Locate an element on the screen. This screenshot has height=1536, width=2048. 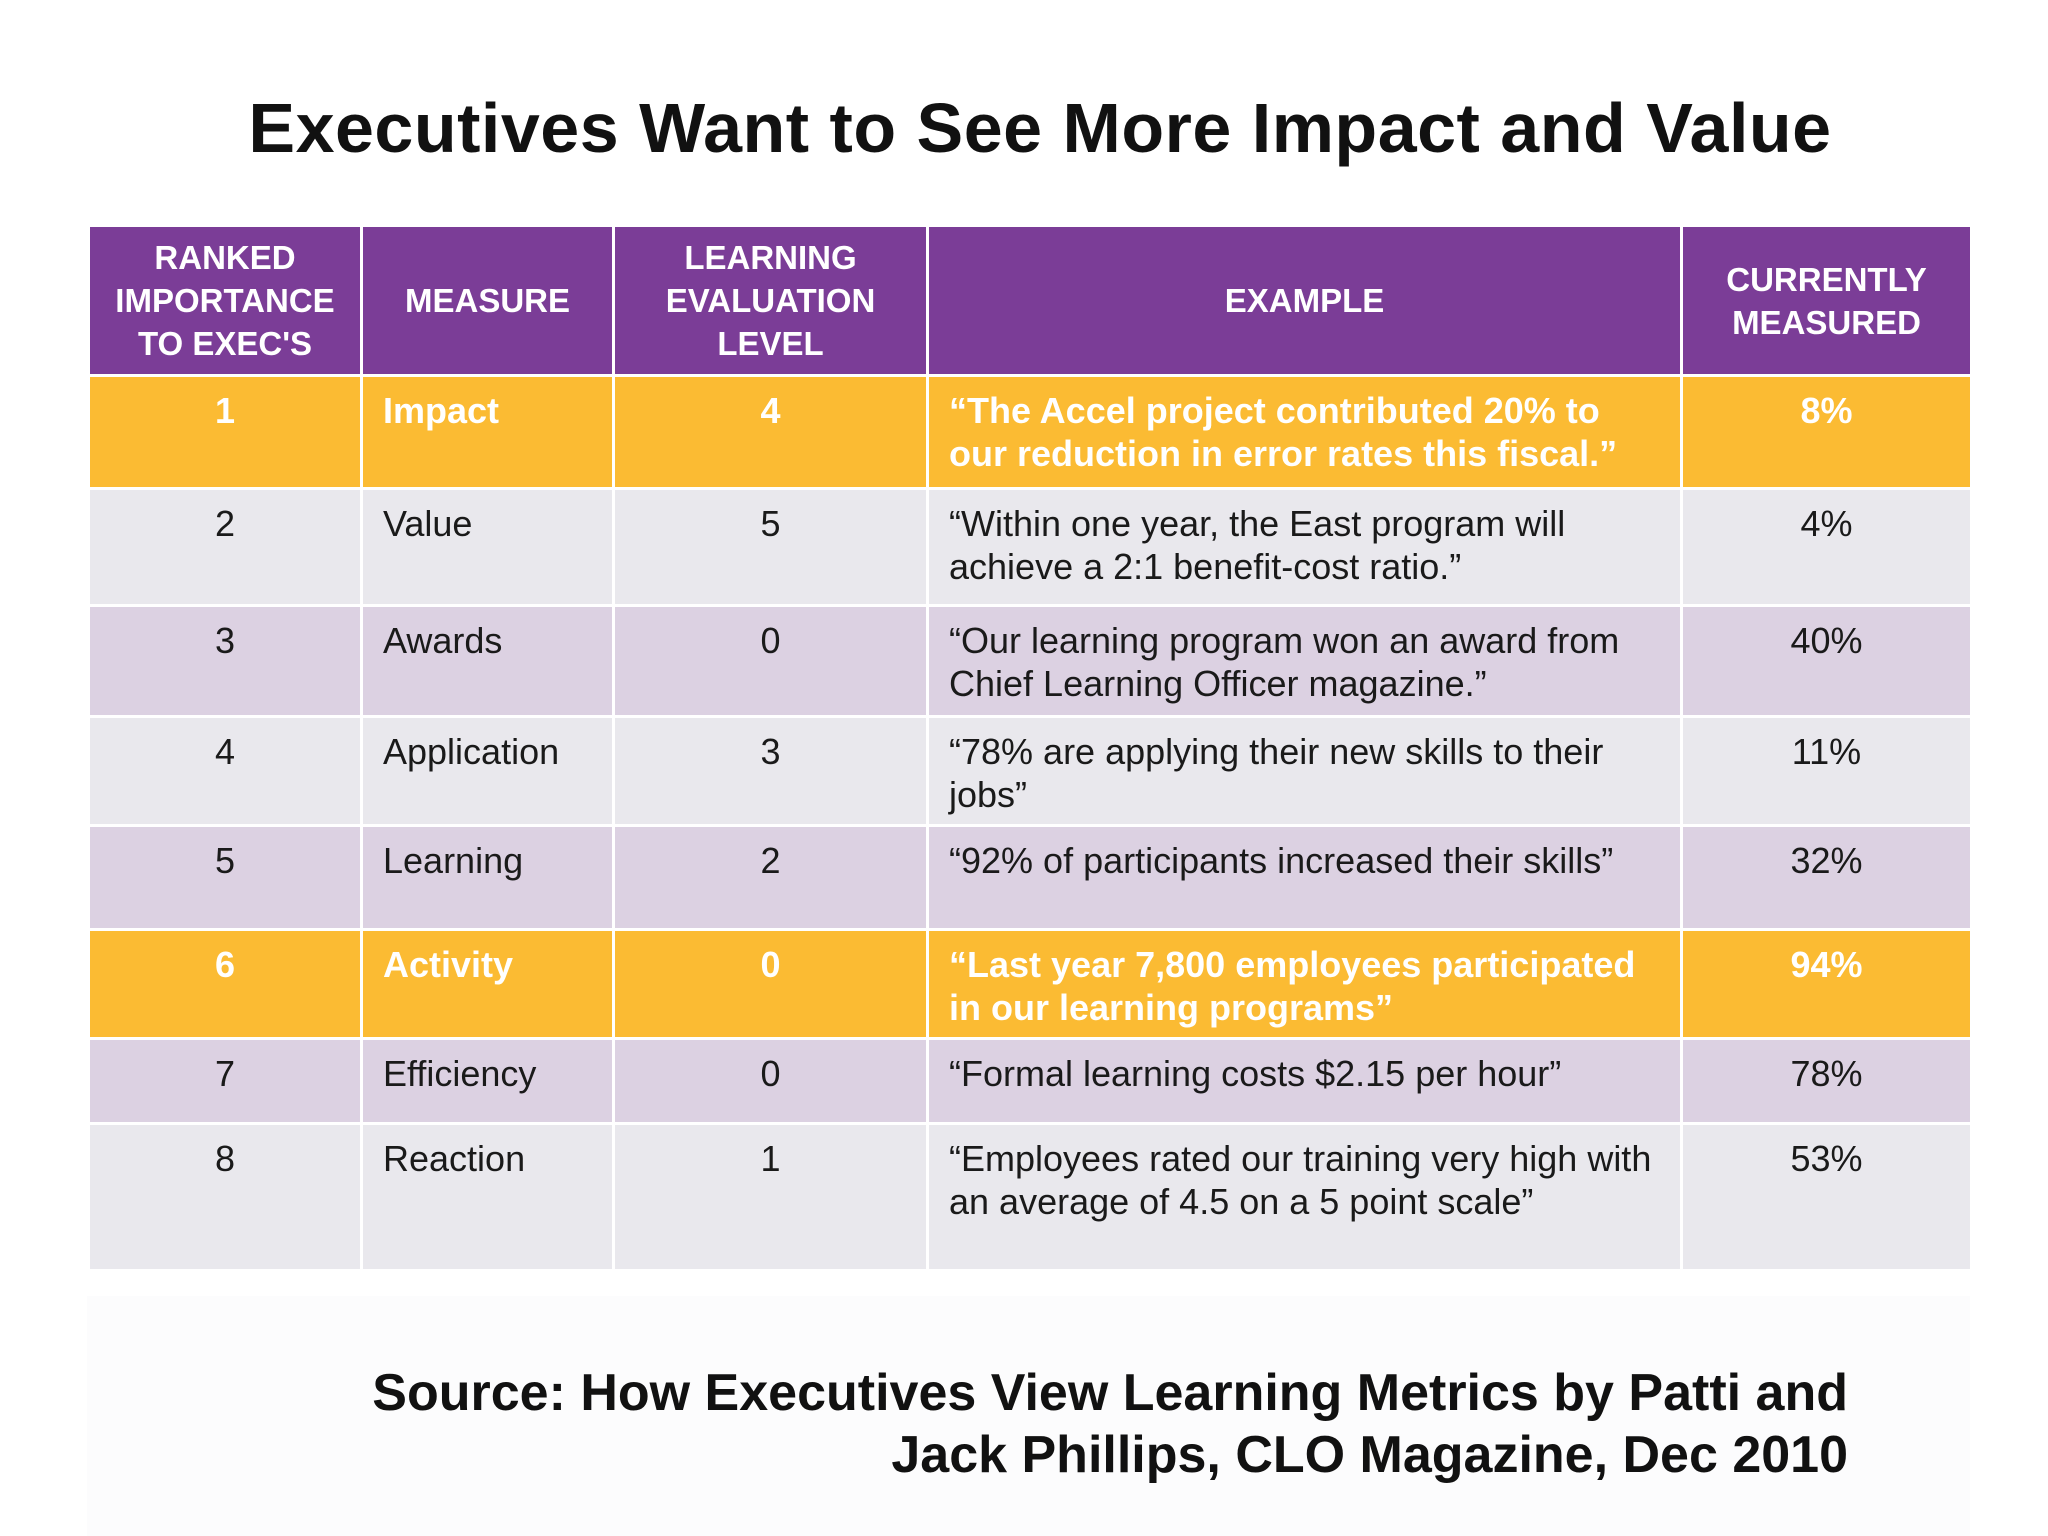
cell-measure: Activity is located at coordinates (487, 984).